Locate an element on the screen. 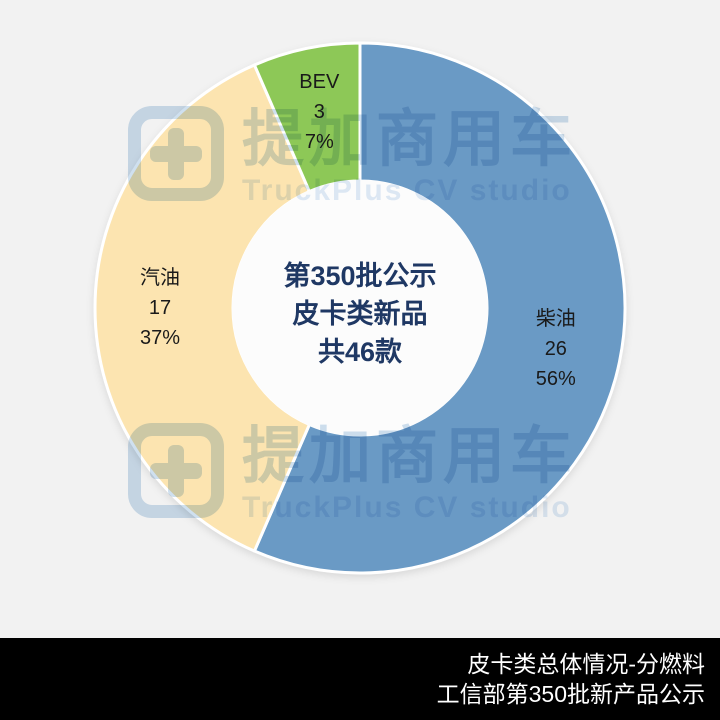 Image resolution: width=720 pixels, height=720 pixels. slice-value: 3 is located at coordinates (319, 112).